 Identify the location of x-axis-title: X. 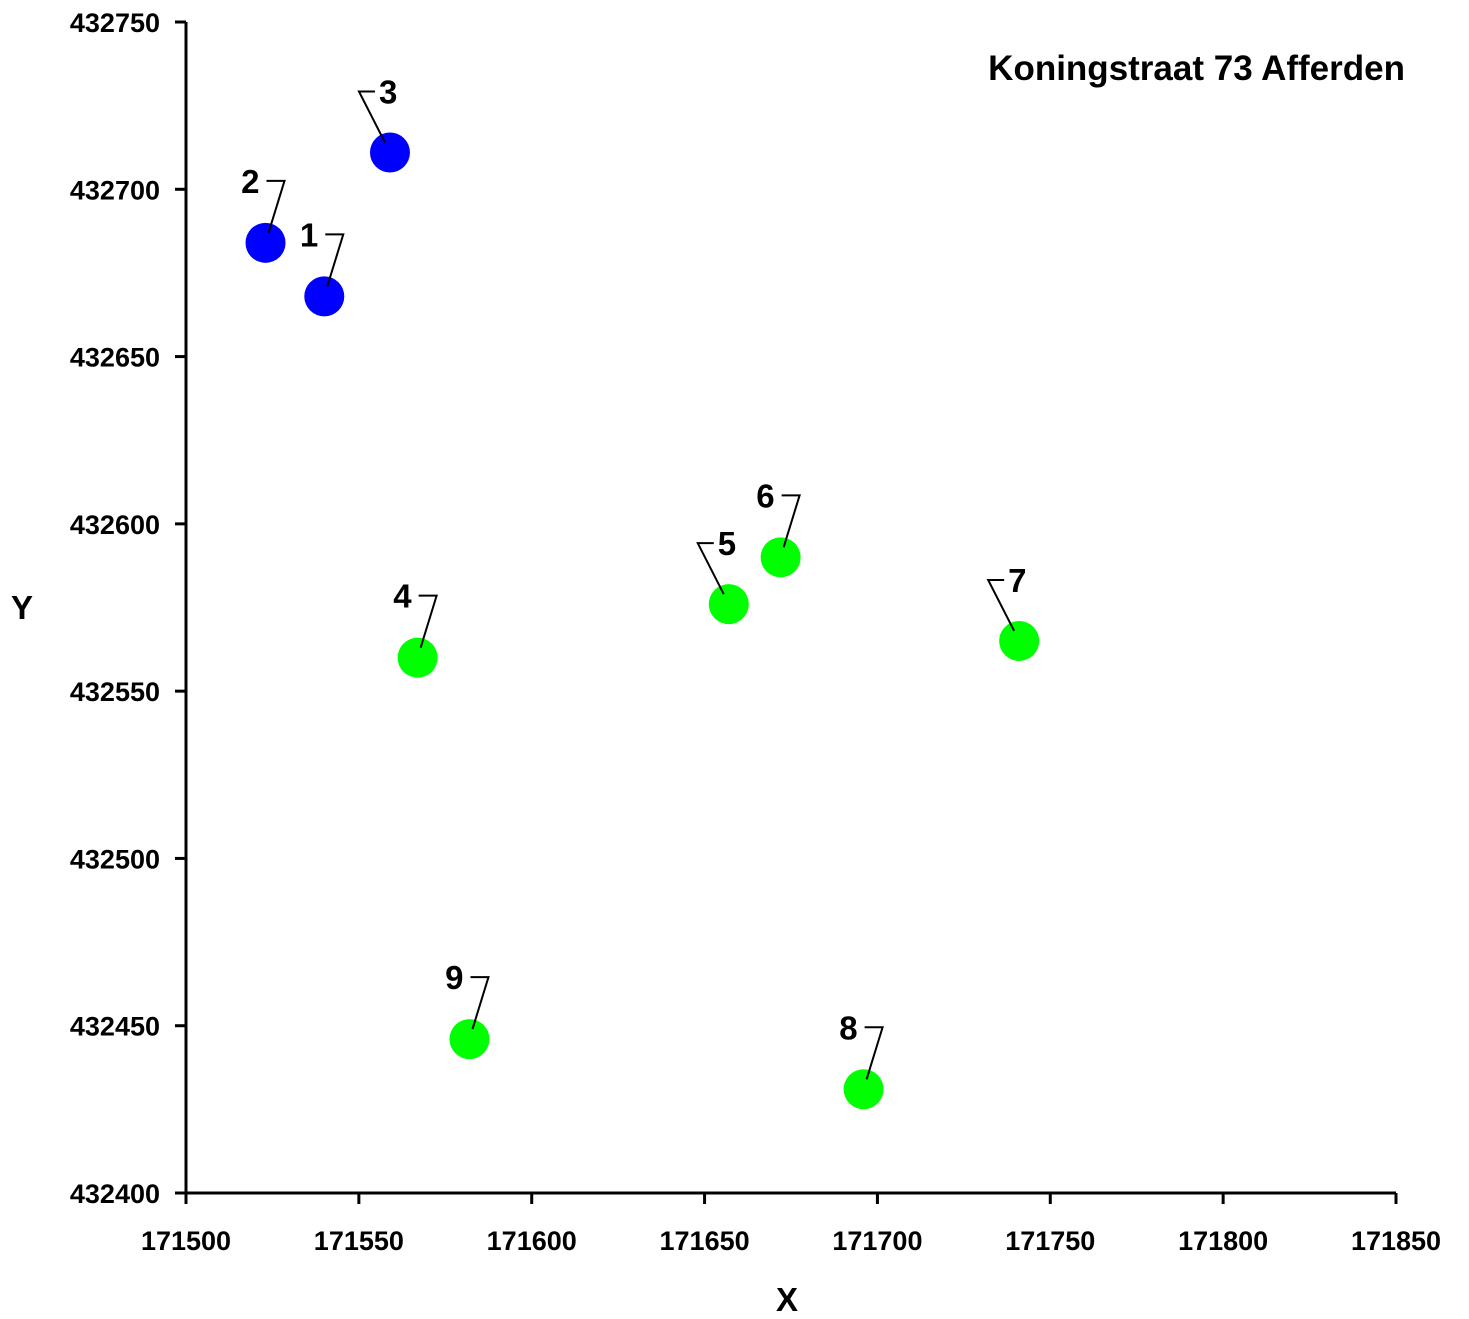
(787, 1299).